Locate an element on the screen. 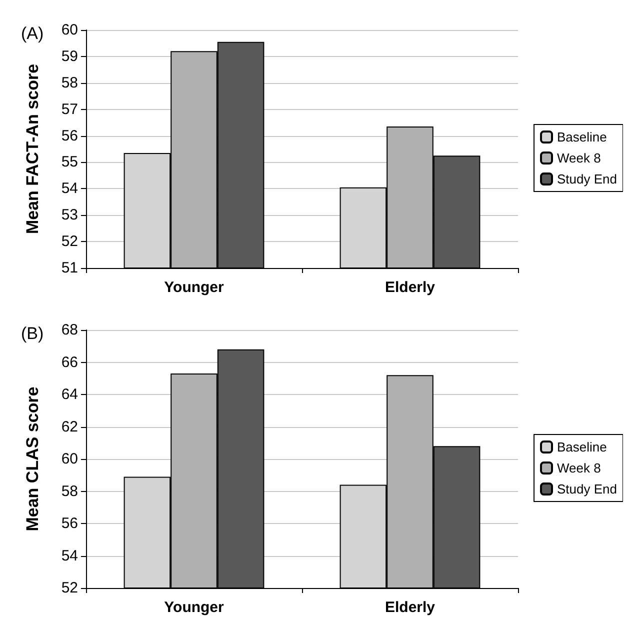 This screenshot has height=636, width=631. y-tick-label: 55 is located at coordinates (69, 162).